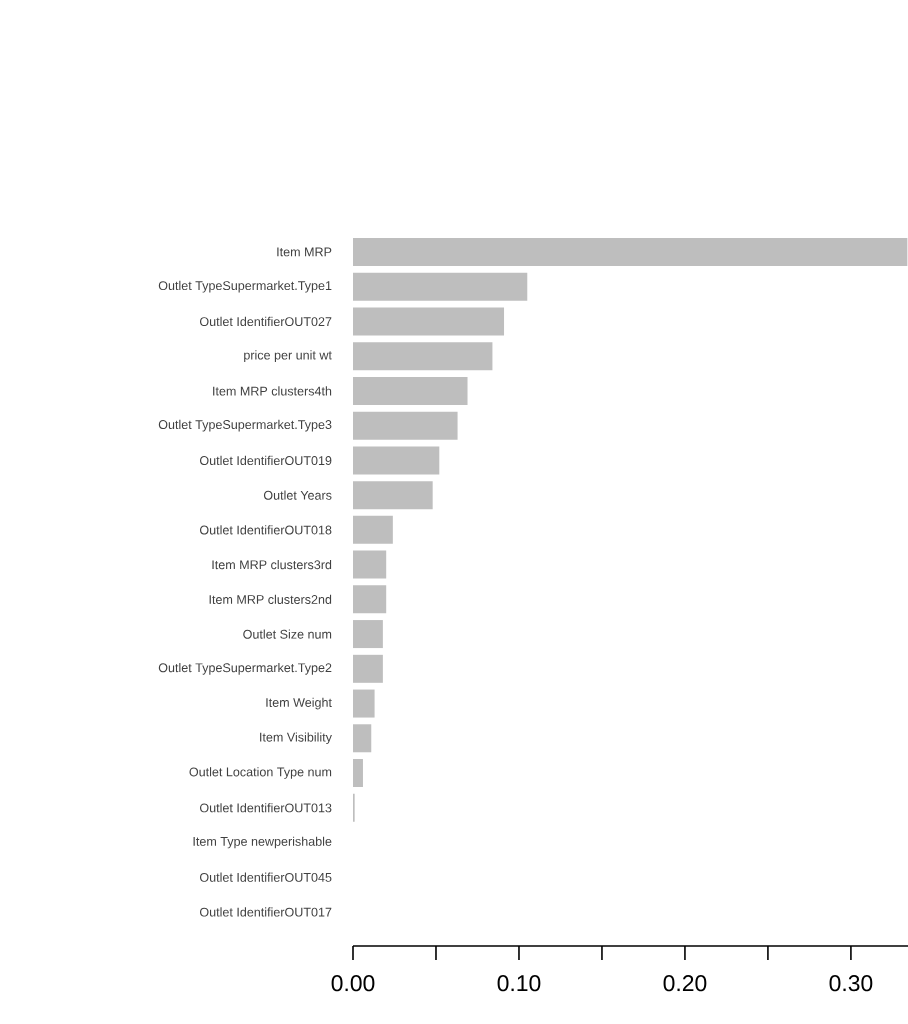 The image size is (908, 1024). Describe the element at coordinates (685, 983) in the screenshot. I see `x-tick-label: 0.20` at that location.